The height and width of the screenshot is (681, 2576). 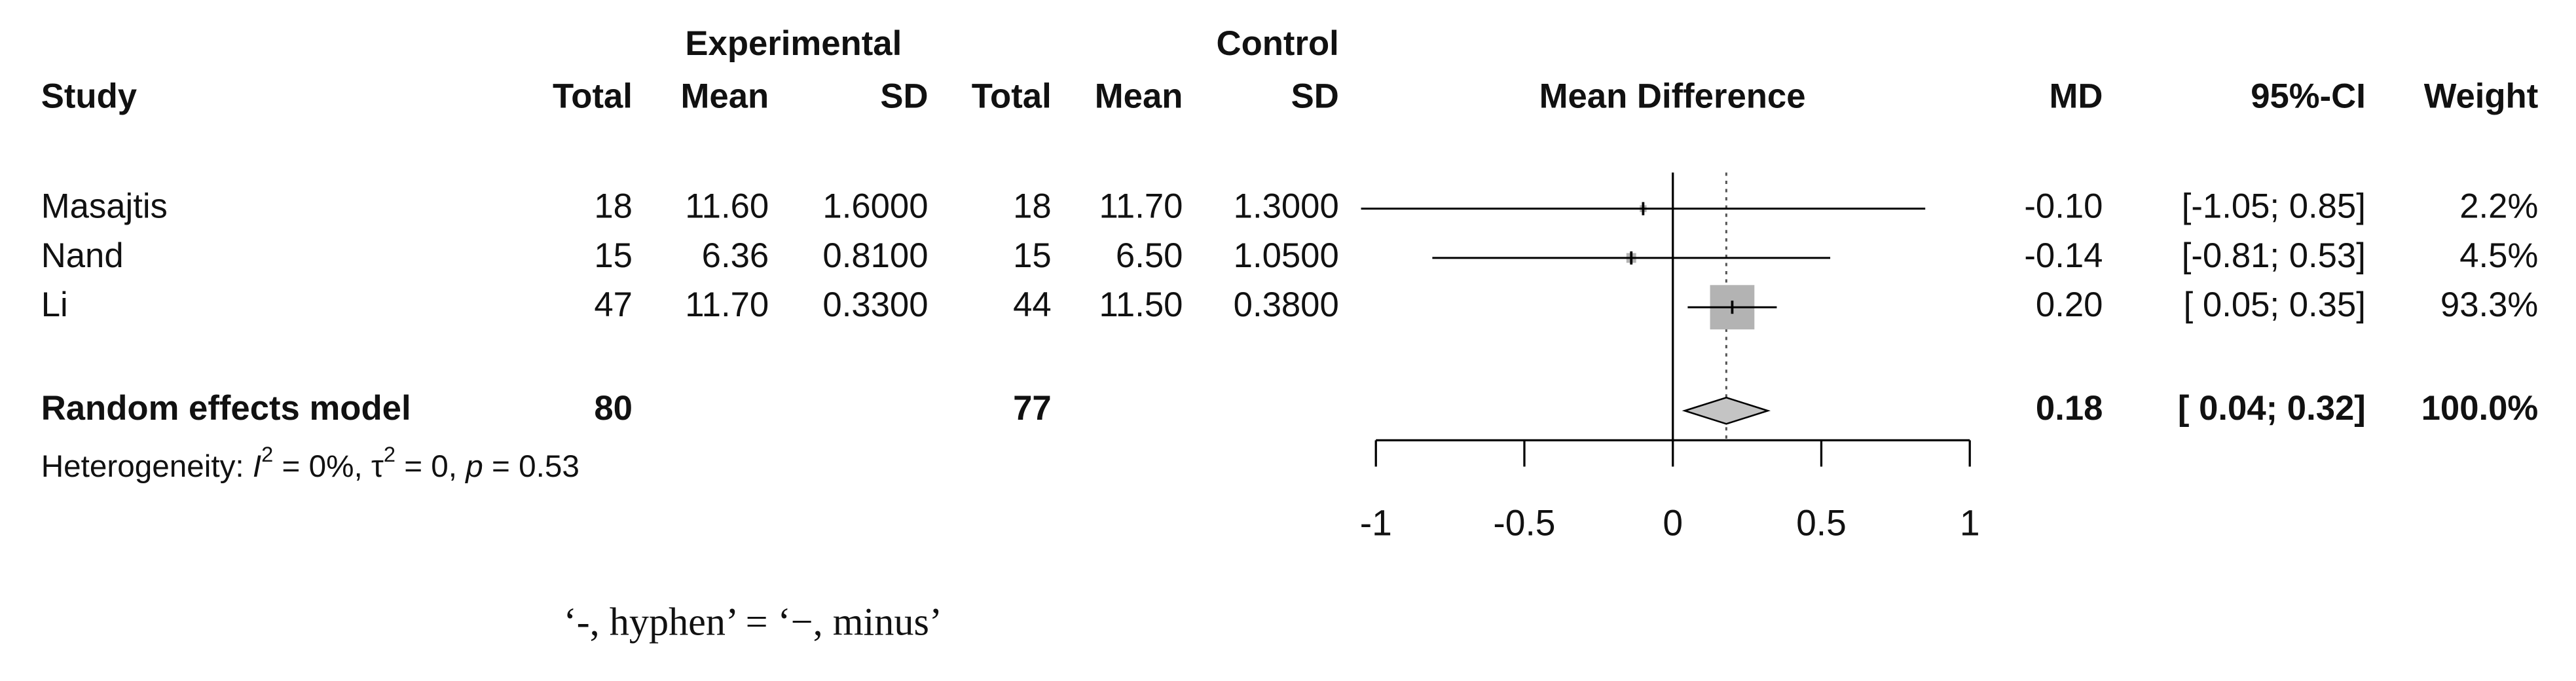 What do you see at coordinates (735, 256) in the screenshot?
I see `table-cell: 6.36` at bounding box center [735, 256].